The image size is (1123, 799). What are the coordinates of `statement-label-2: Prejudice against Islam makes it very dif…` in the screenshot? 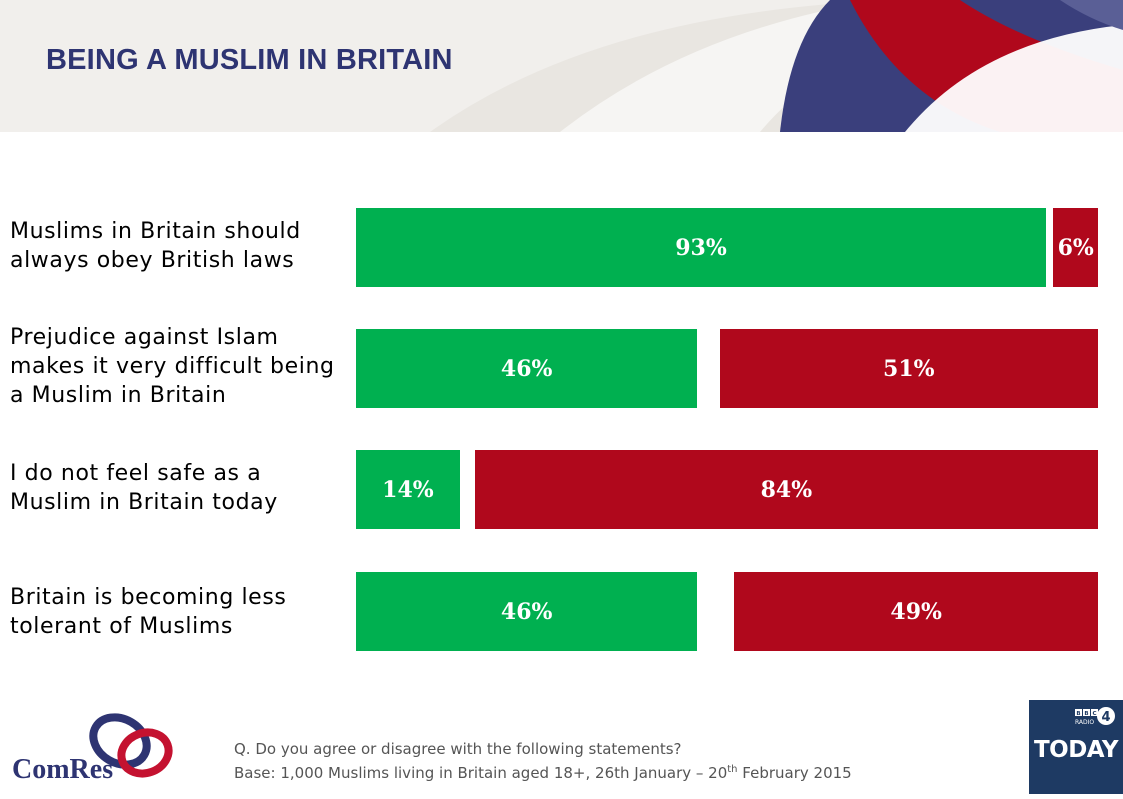 It's located at (172, 366).